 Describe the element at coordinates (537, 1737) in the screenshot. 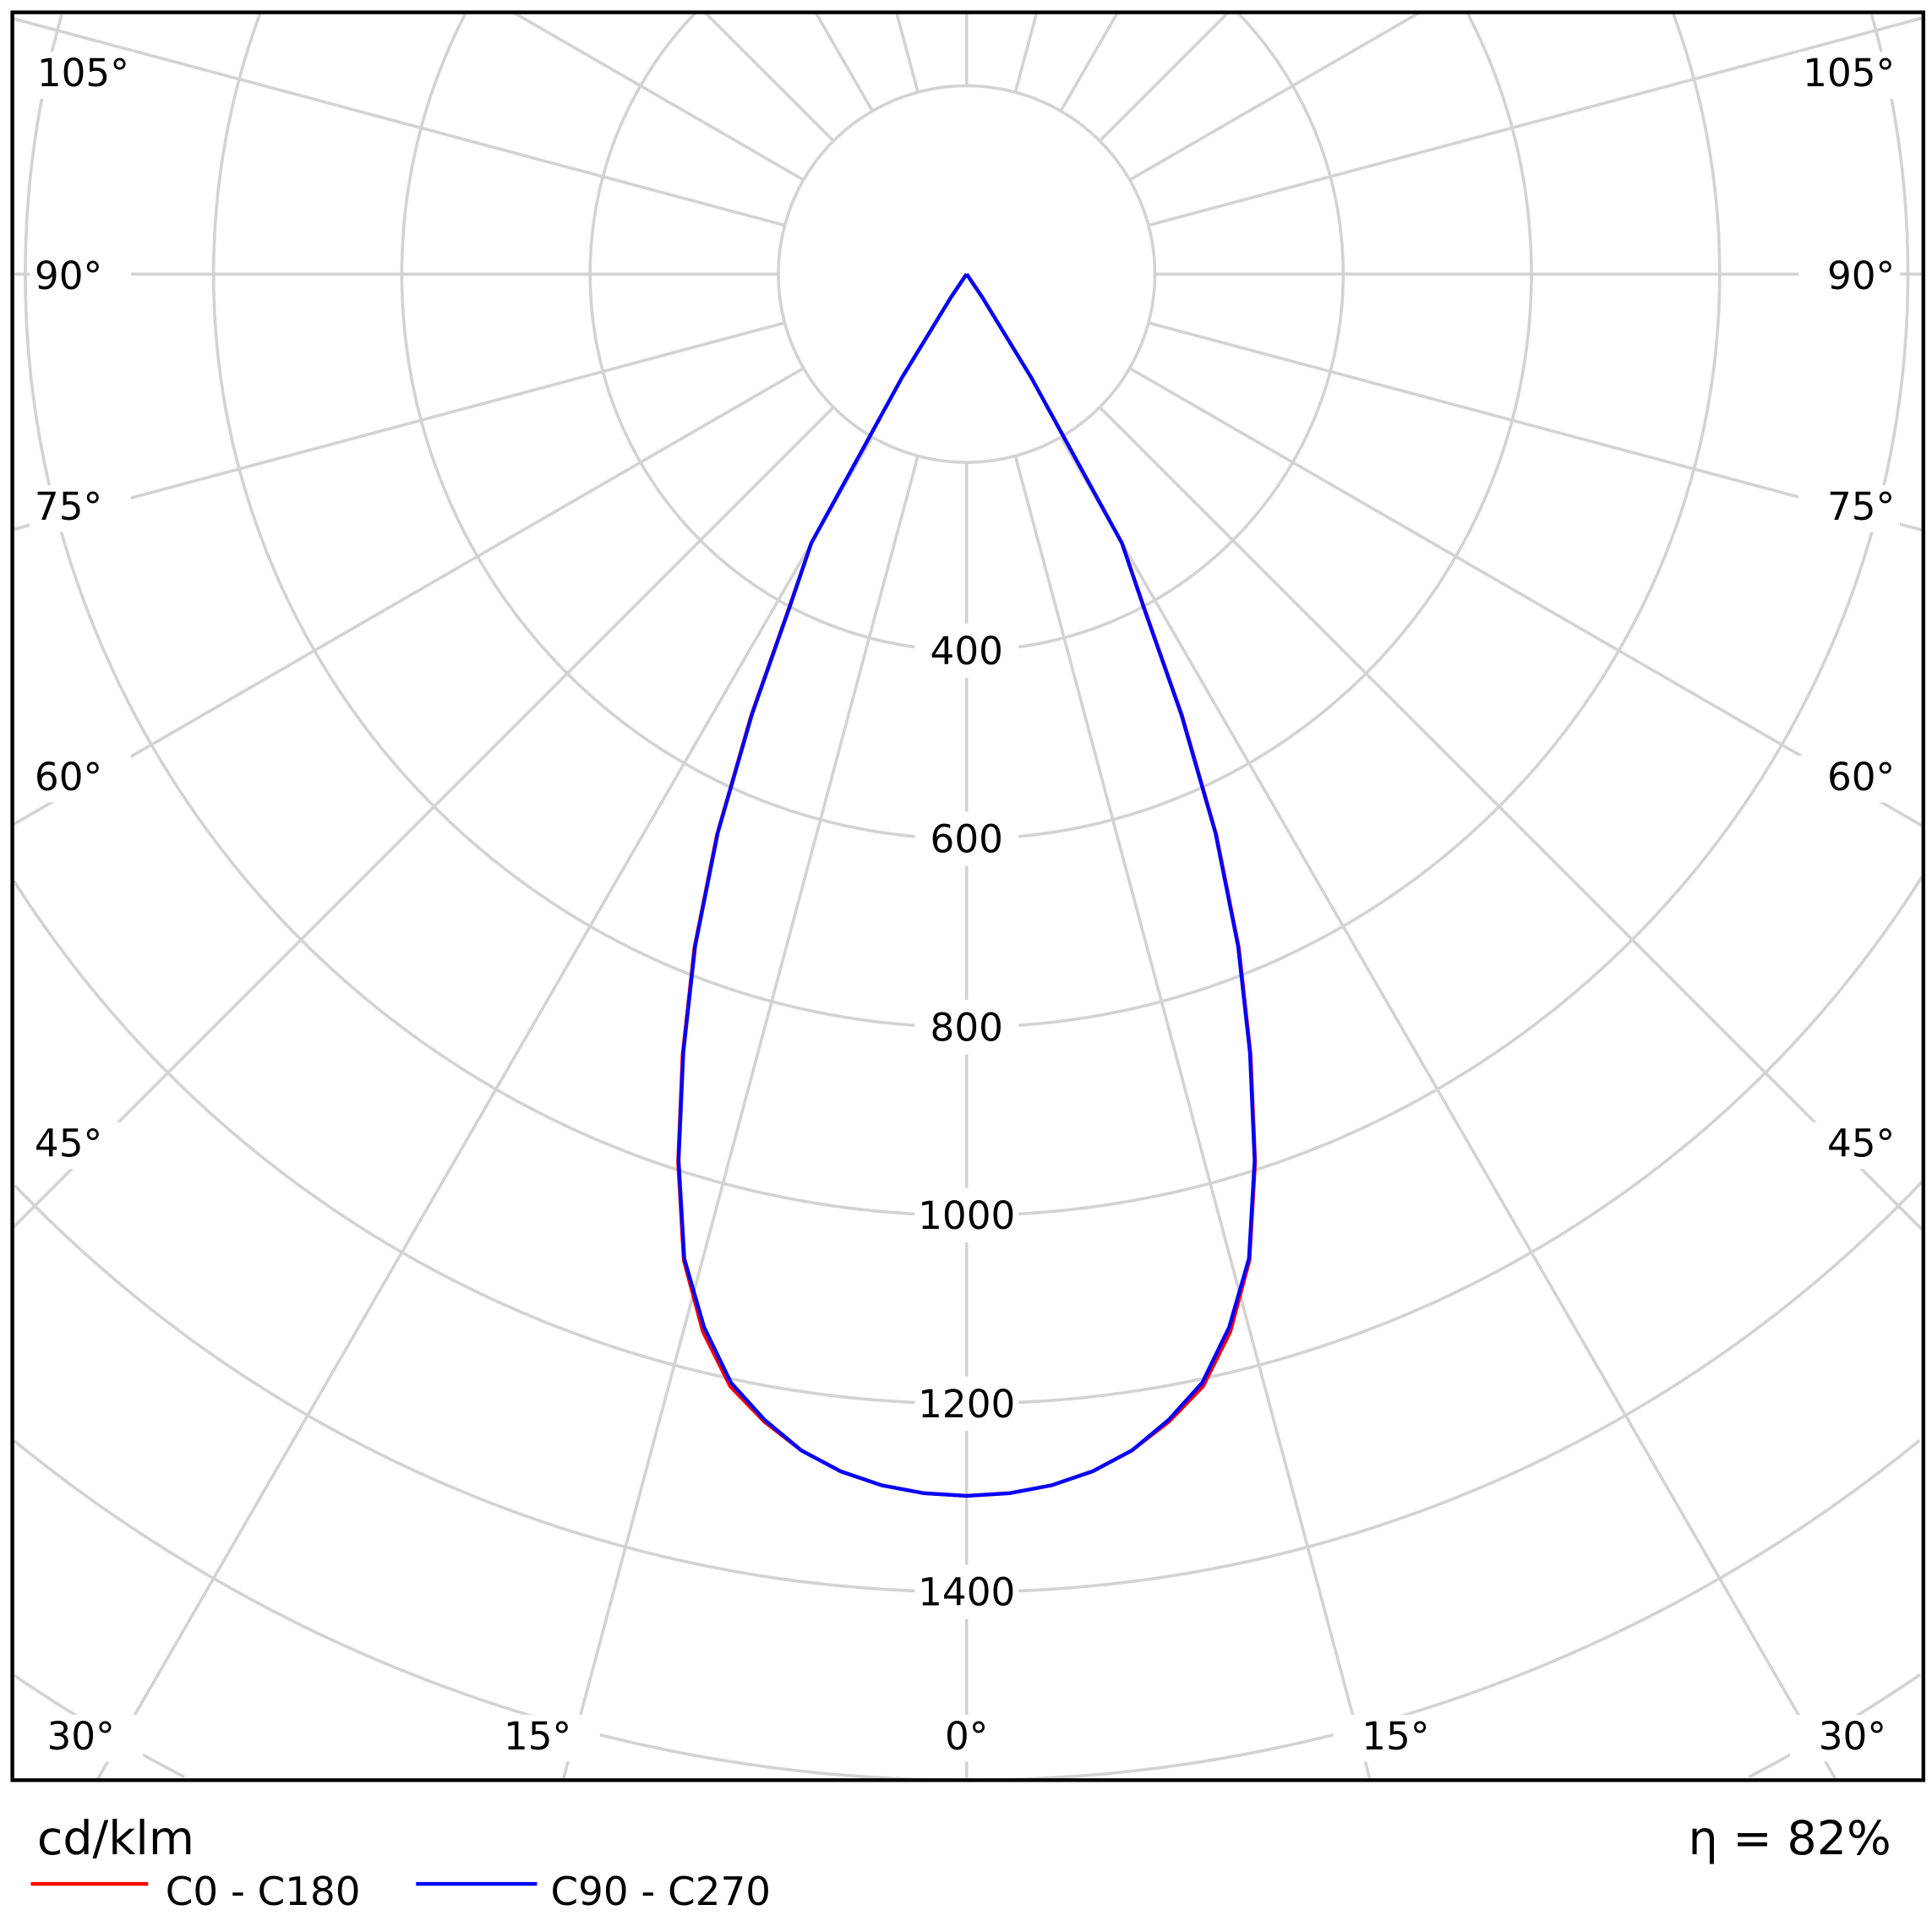

I see `angle-label-left: 15°` at that location.